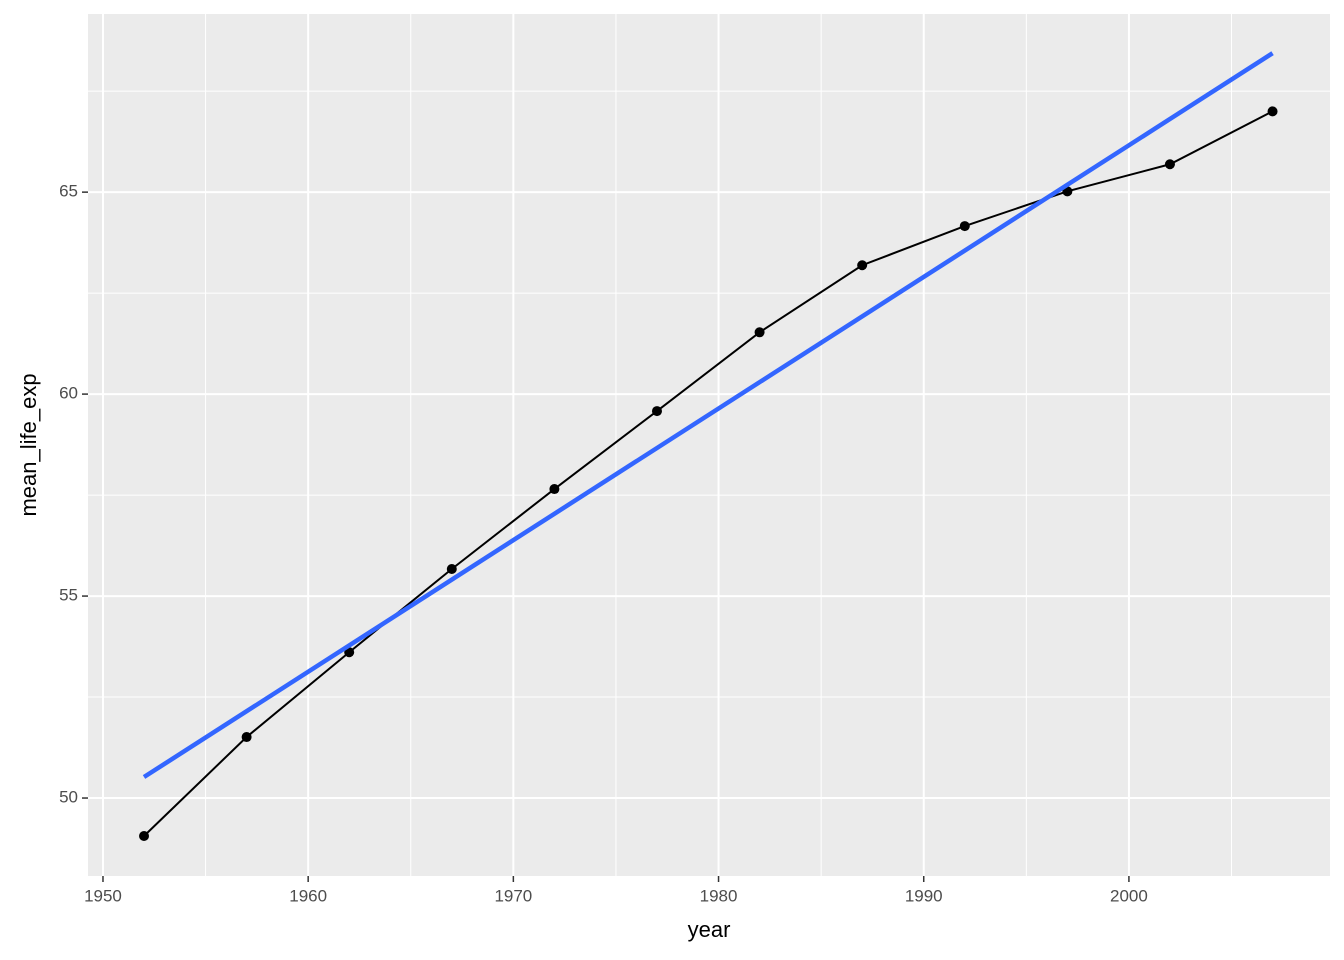 Image resolution: width=1344 pixels, height=960 pixels. I want to click on y-axis-title: mean_life_exp, so click(28, 444).